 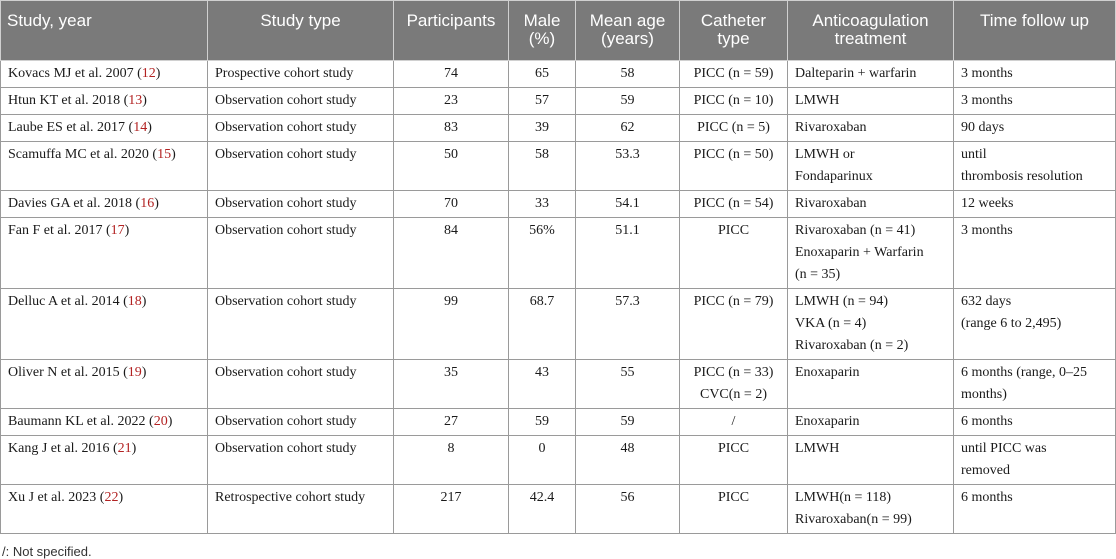 I want to click on cell-line: LMWH or, so click(x=825, y=154).